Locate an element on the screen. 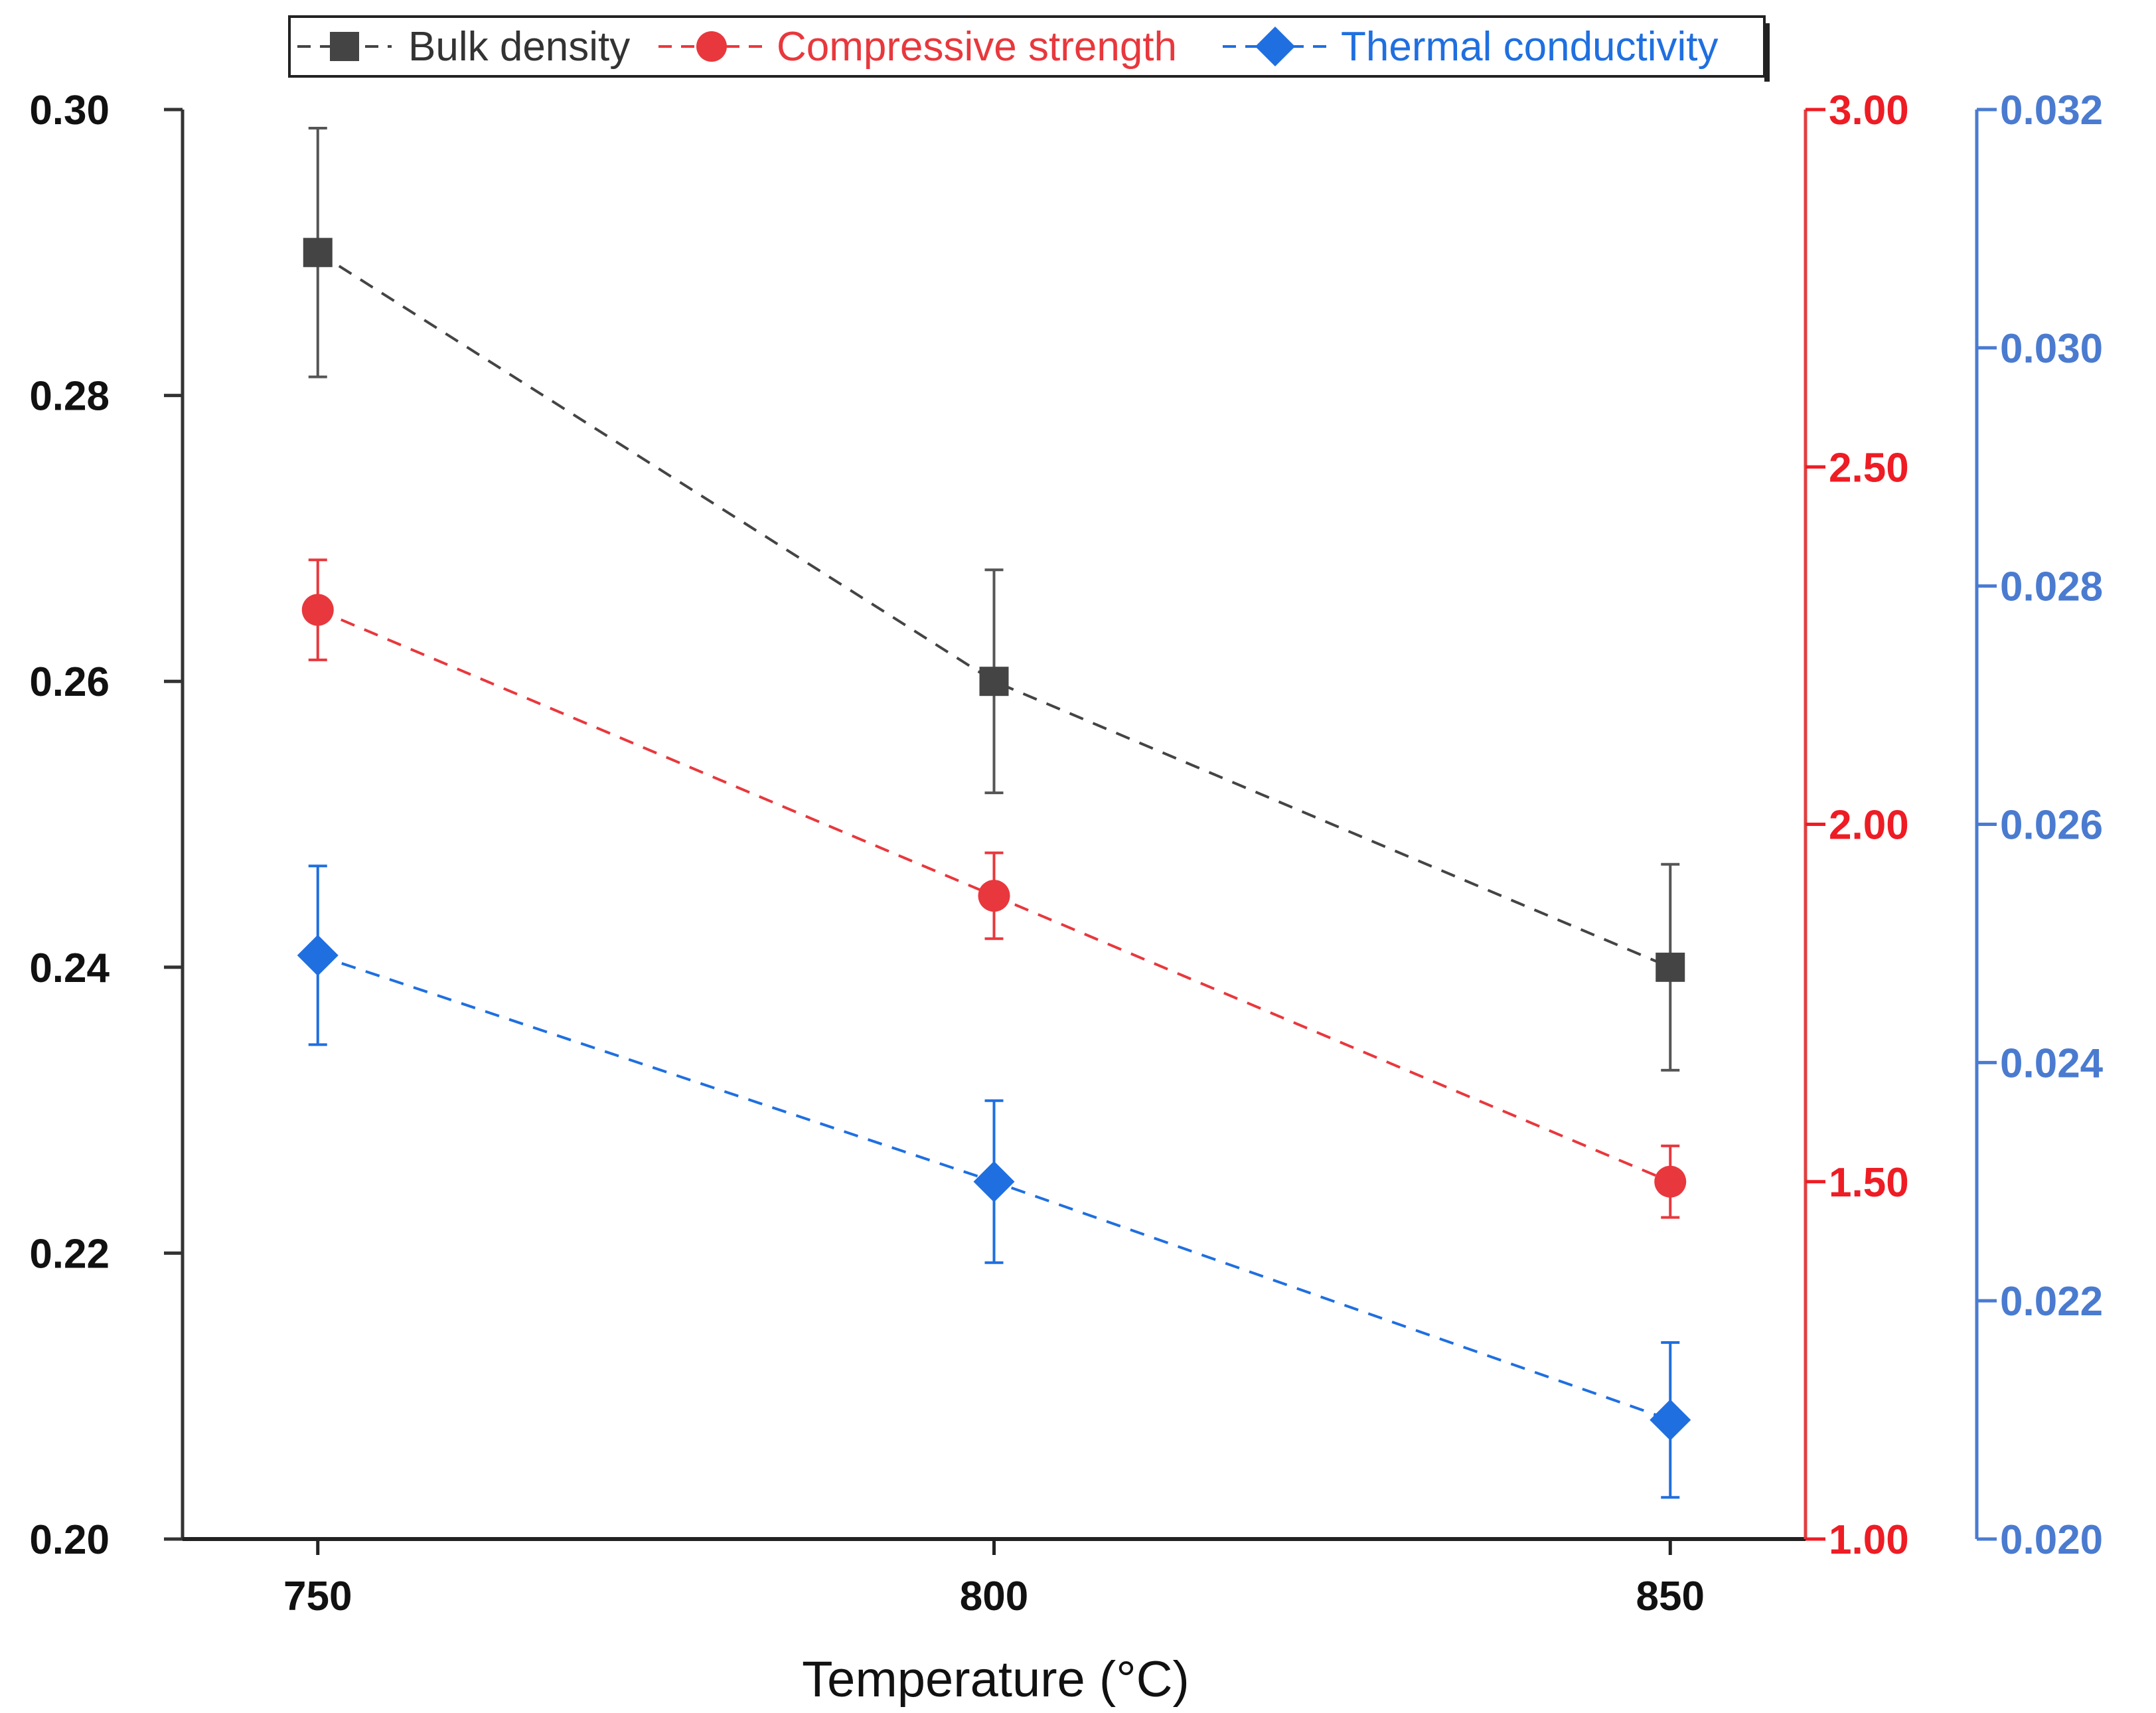  legend-label: Bulk density is located at coordinates (519, 47).